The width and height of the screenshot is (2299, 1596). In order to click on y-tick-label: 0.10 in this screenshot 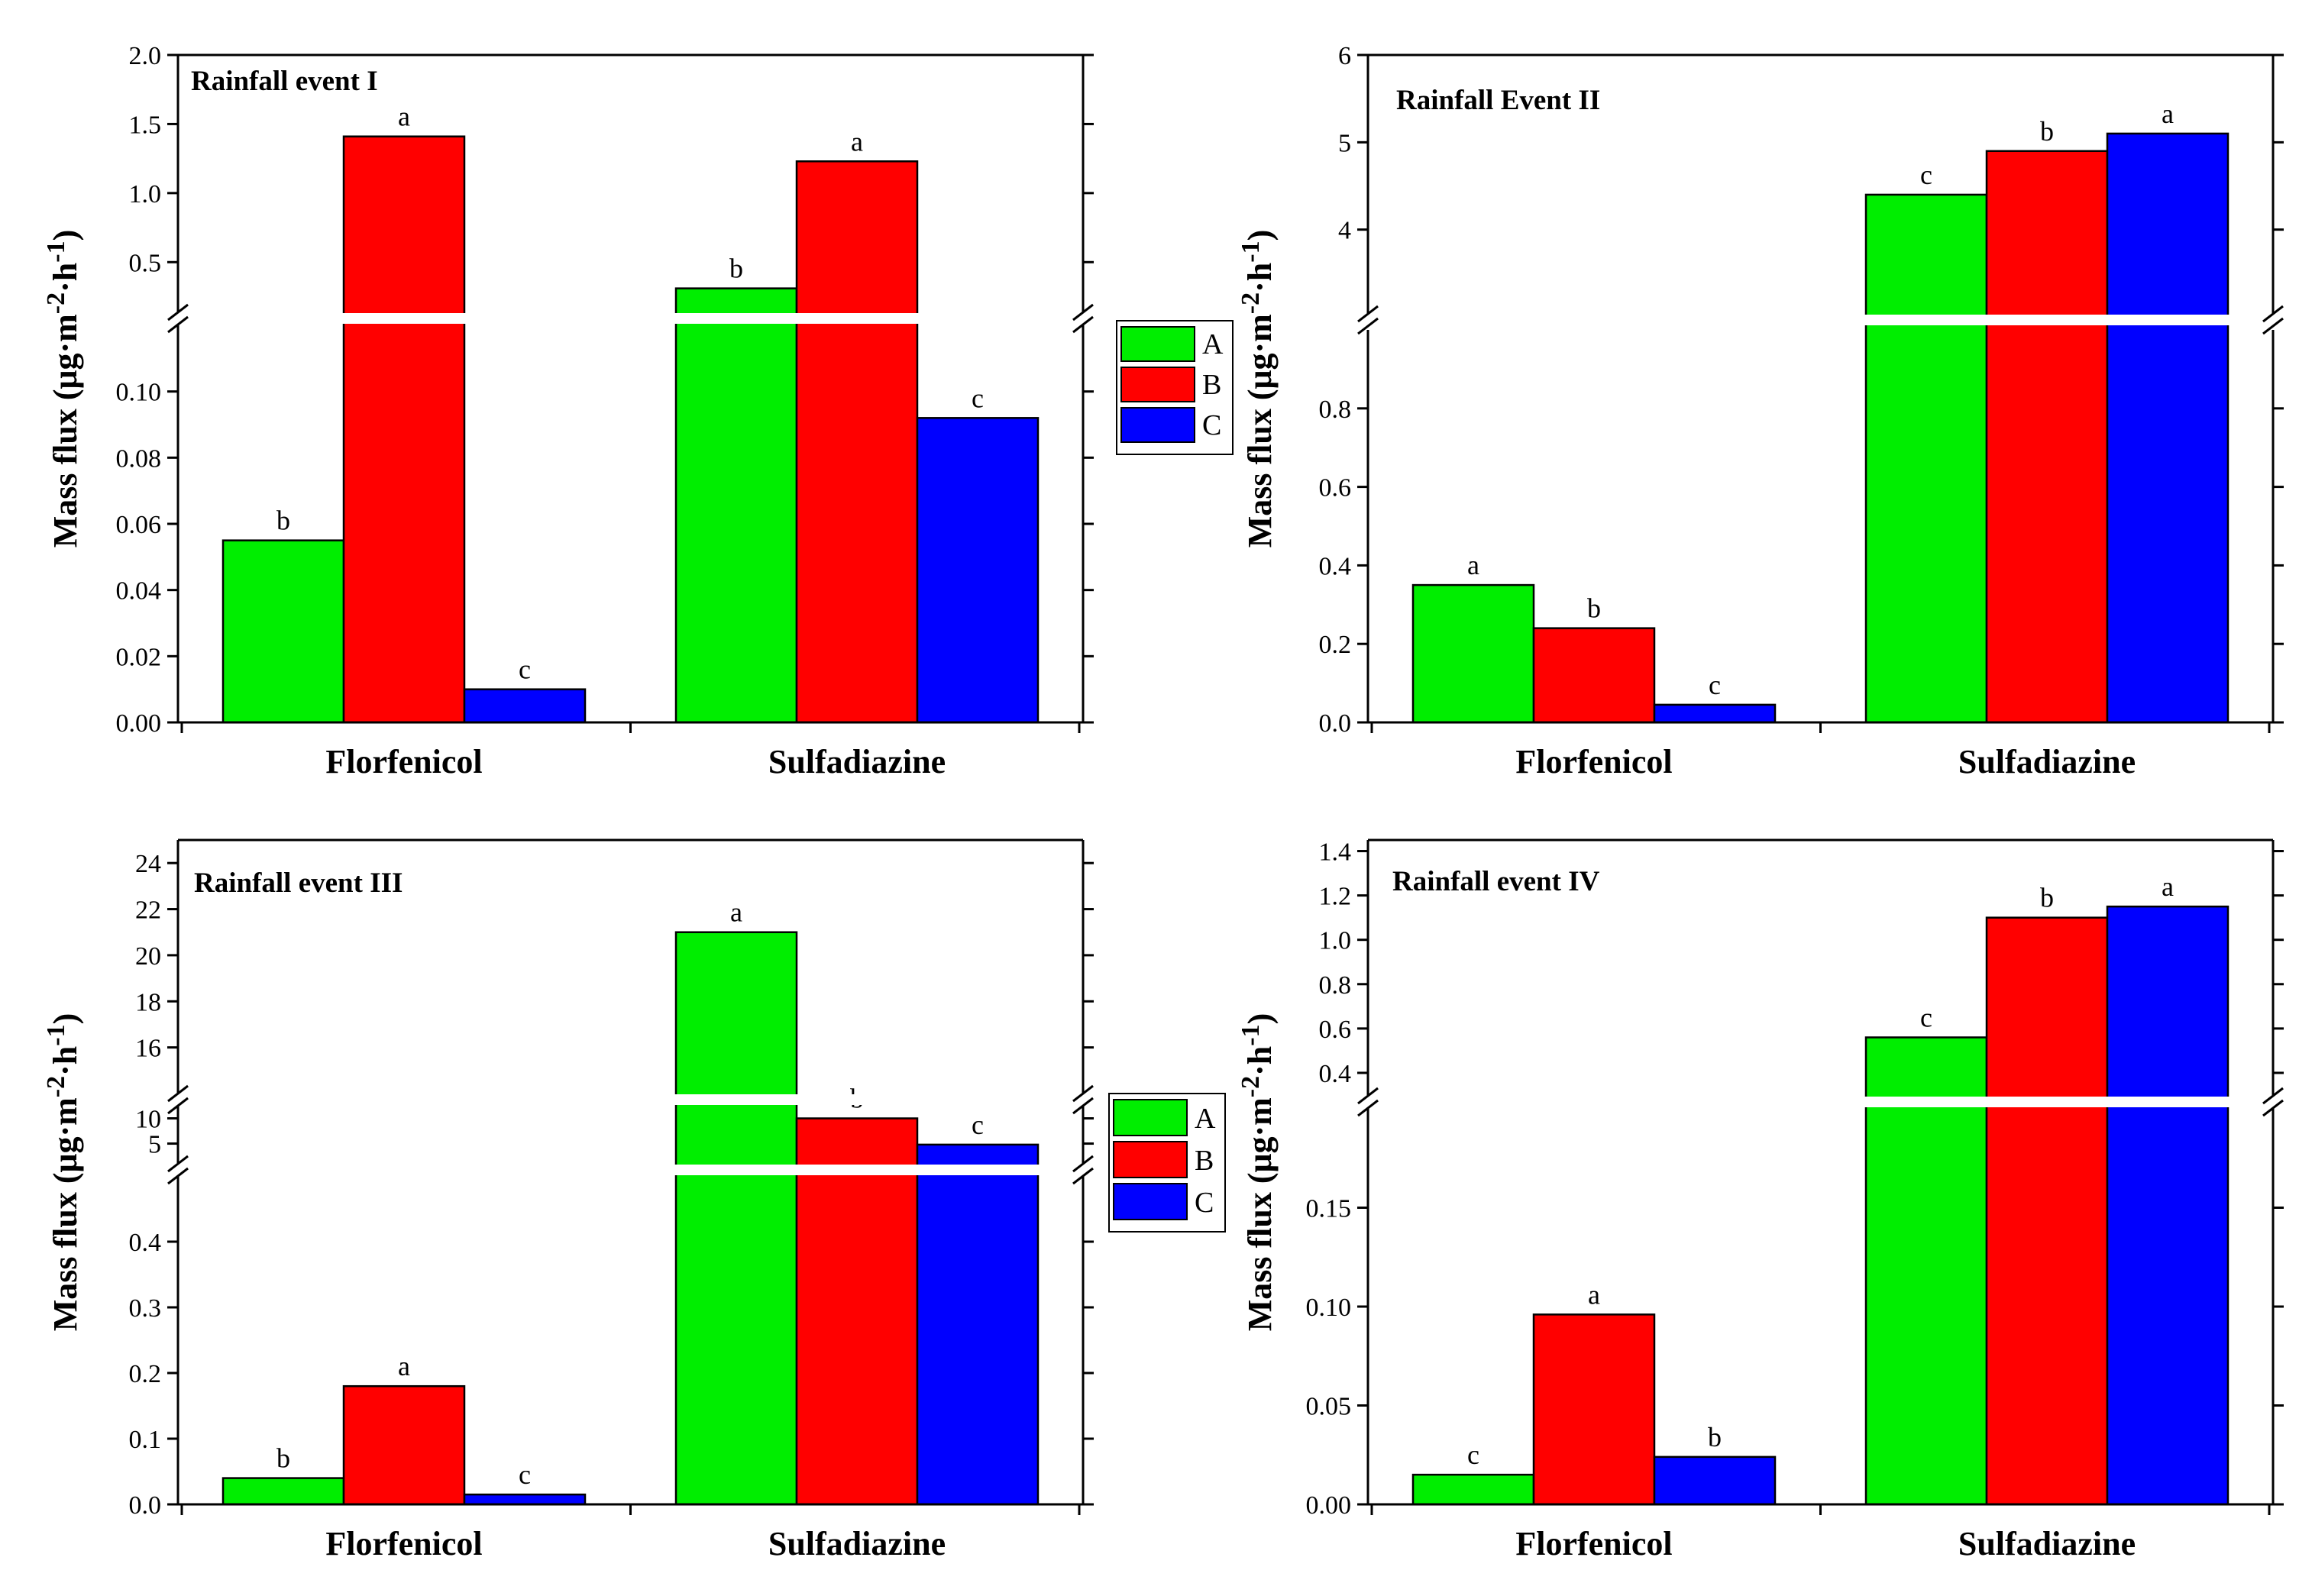, I will do `click(1329, 1308)`.